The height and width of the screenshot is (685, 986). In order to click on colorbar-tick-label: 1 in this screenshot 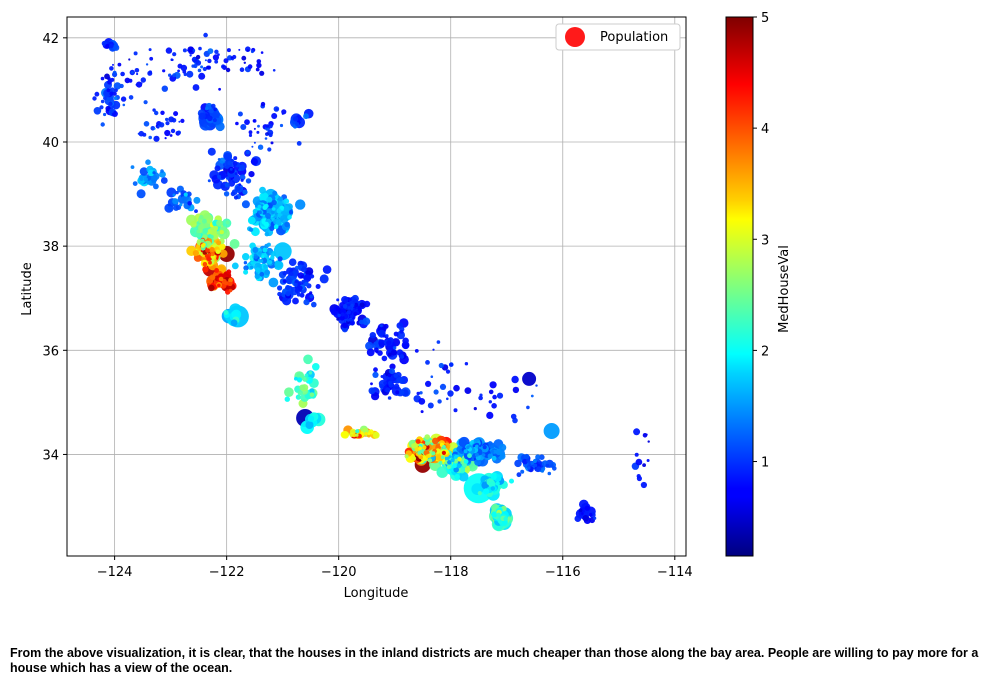, I will do `click(765, 463)`.